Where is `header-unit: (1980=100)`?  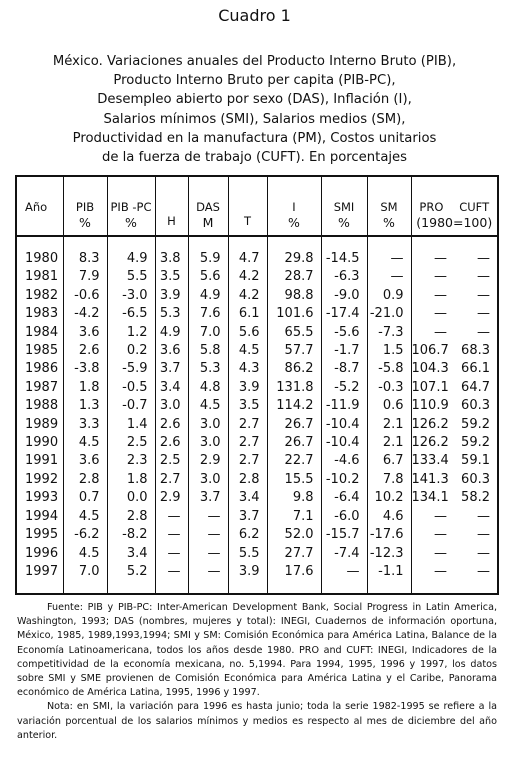 header-unit: (1980=100) is located at coordinates (454, 222).